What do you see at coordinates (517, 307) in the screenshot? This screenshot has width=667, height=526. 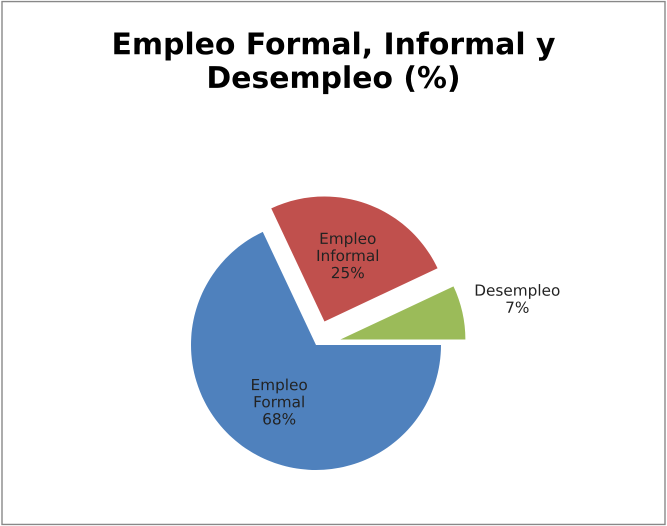 I see `data-label: 7%` at bounding box center [517, 307].